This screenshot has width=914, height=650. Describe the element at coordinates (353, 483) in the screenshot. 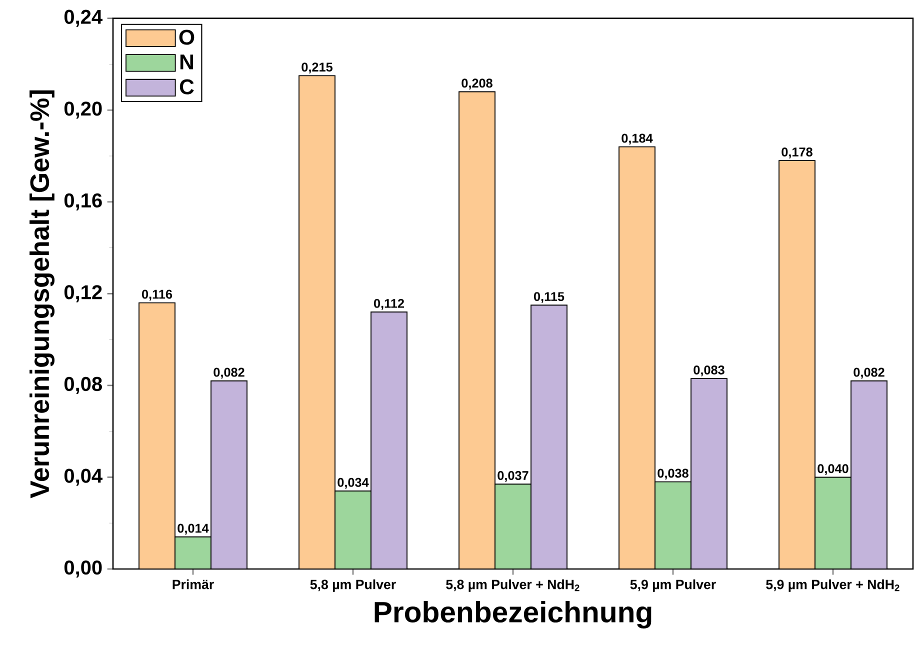

I see `data-label: 0,034` at that location.